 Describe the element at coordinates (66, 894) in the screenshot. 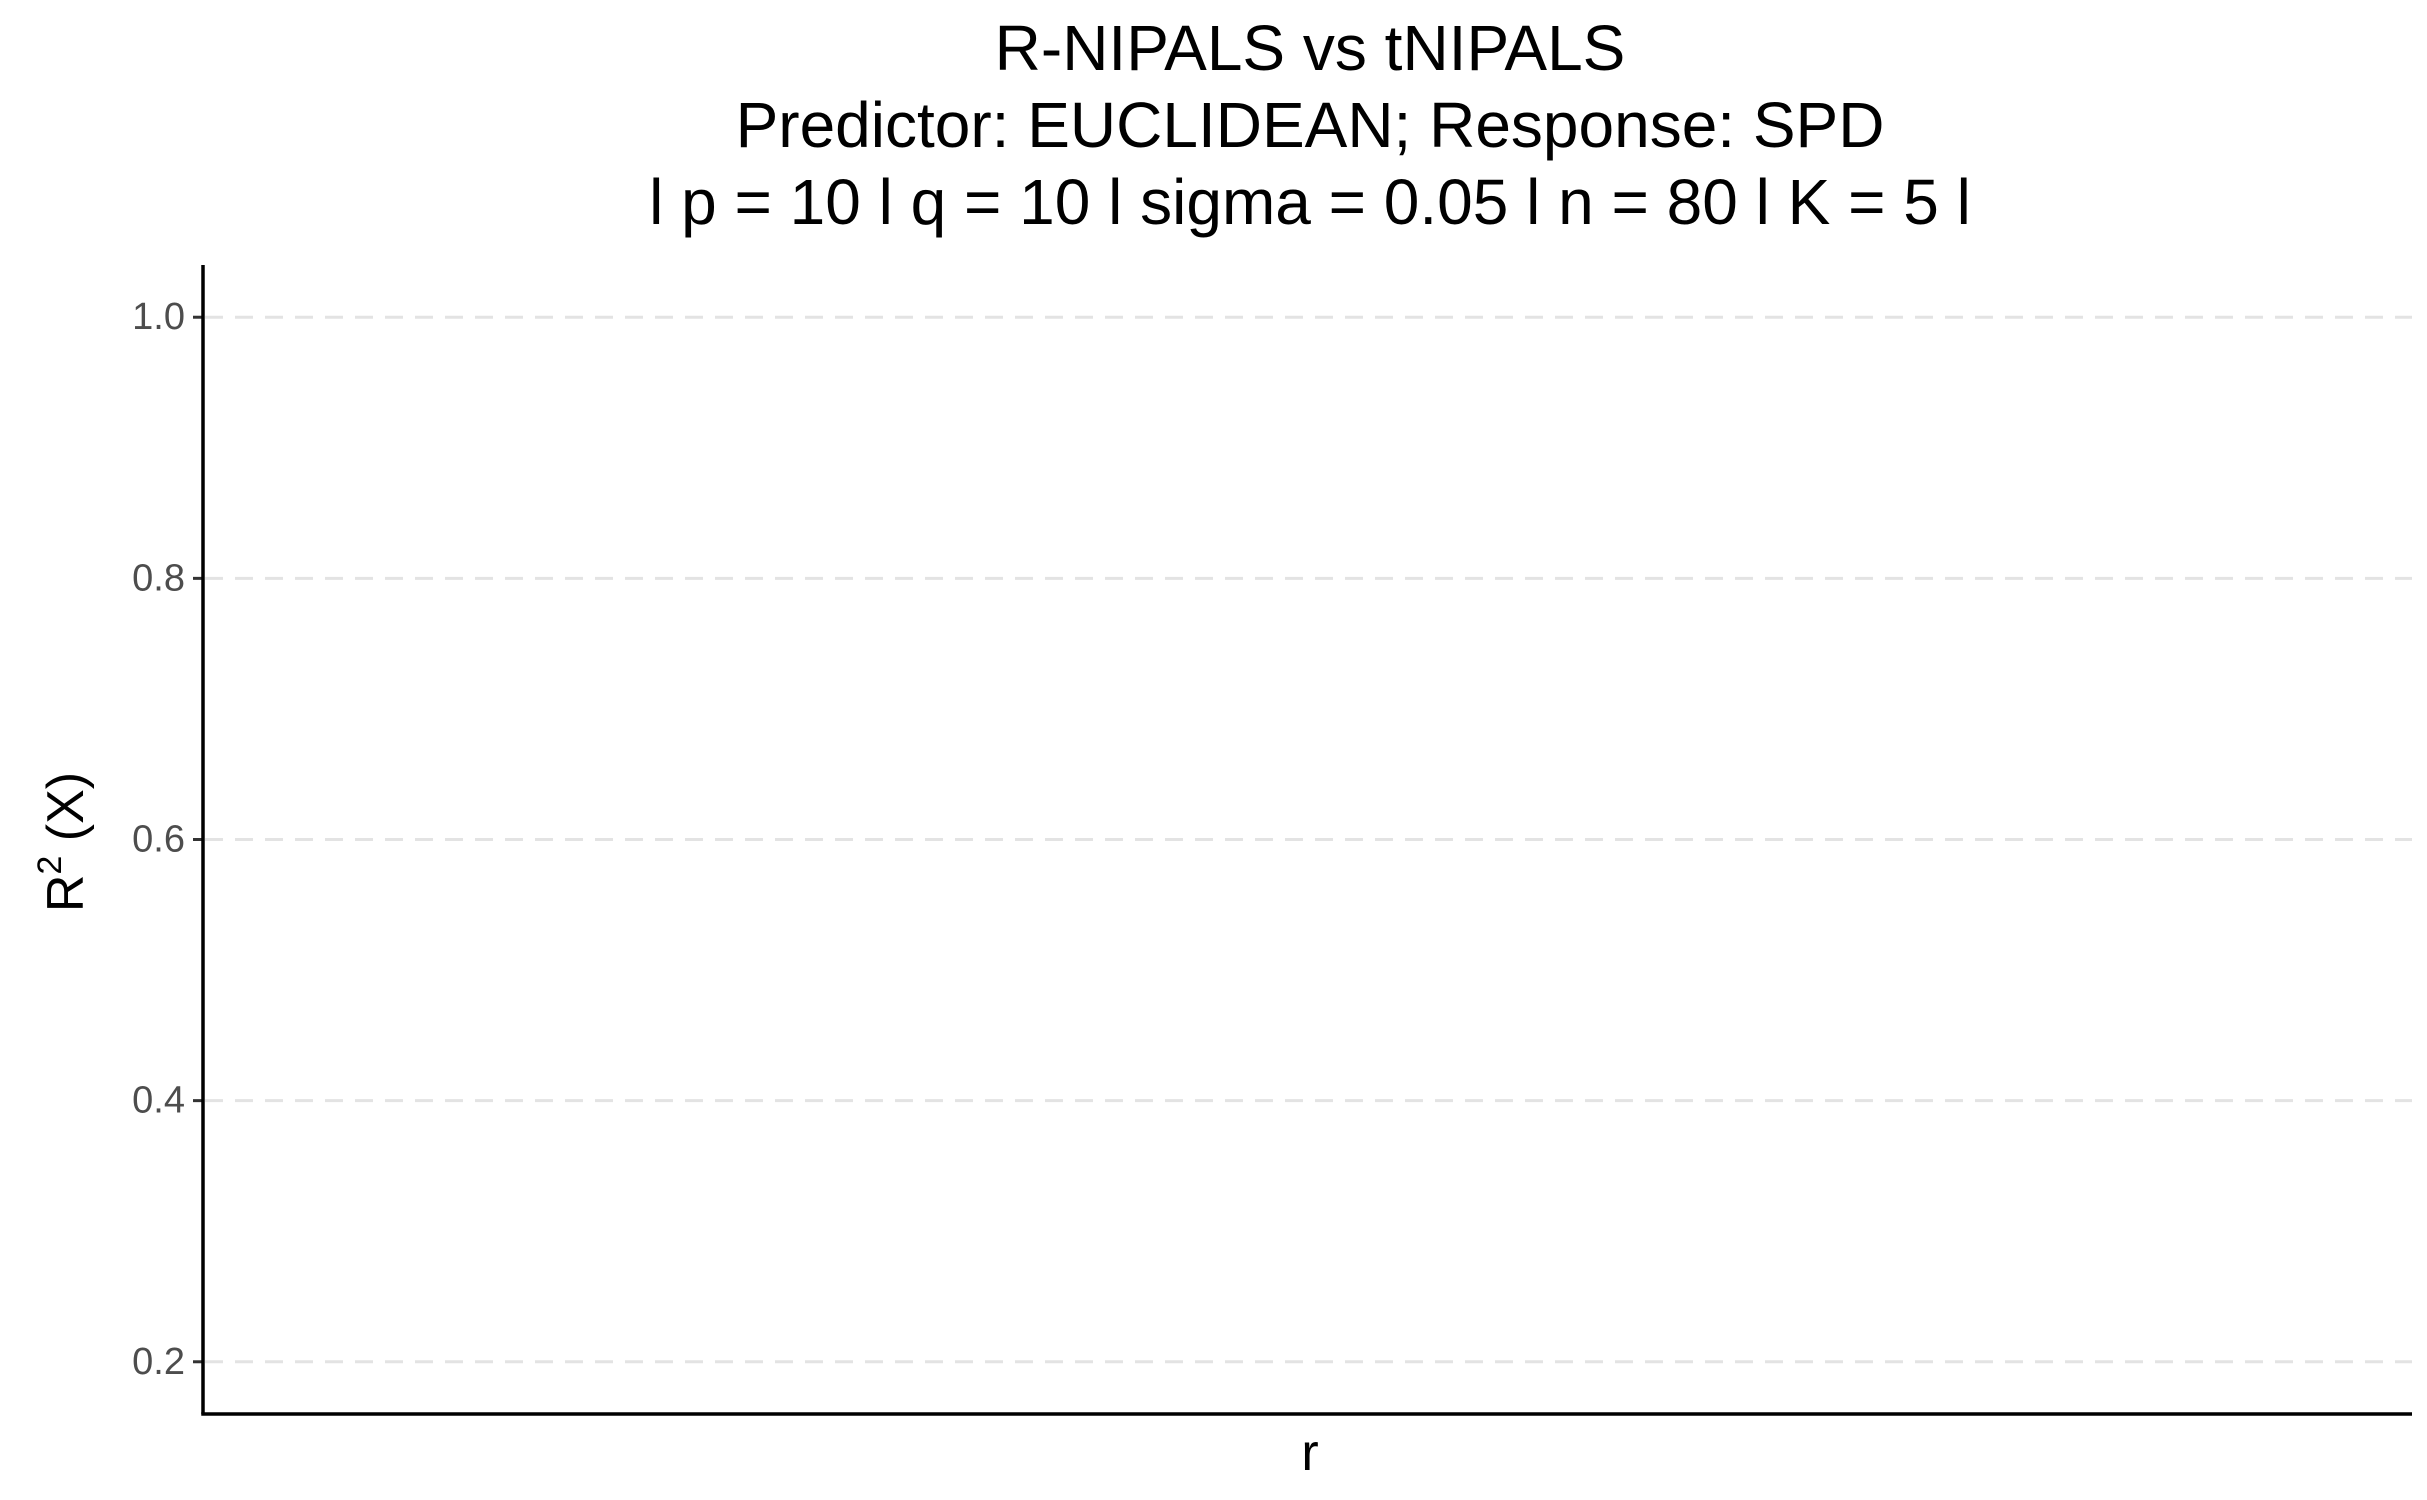

I see `y-axis-title-base: R` at that location.